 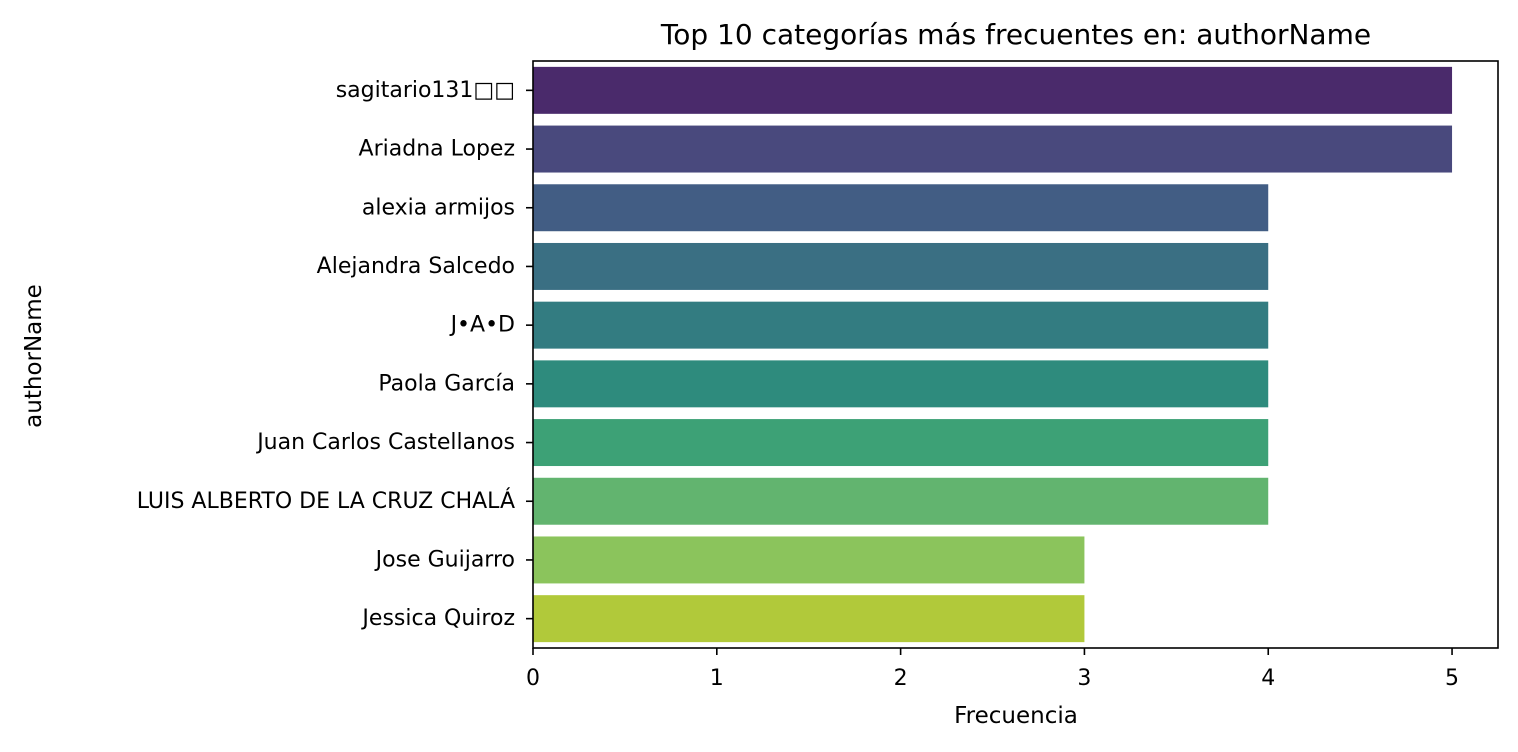 What do you see at coordinates (437, 149) in the screenshot?
I see `y-tick-label: Ariadna Lopez` at bounding box center [437, 149].